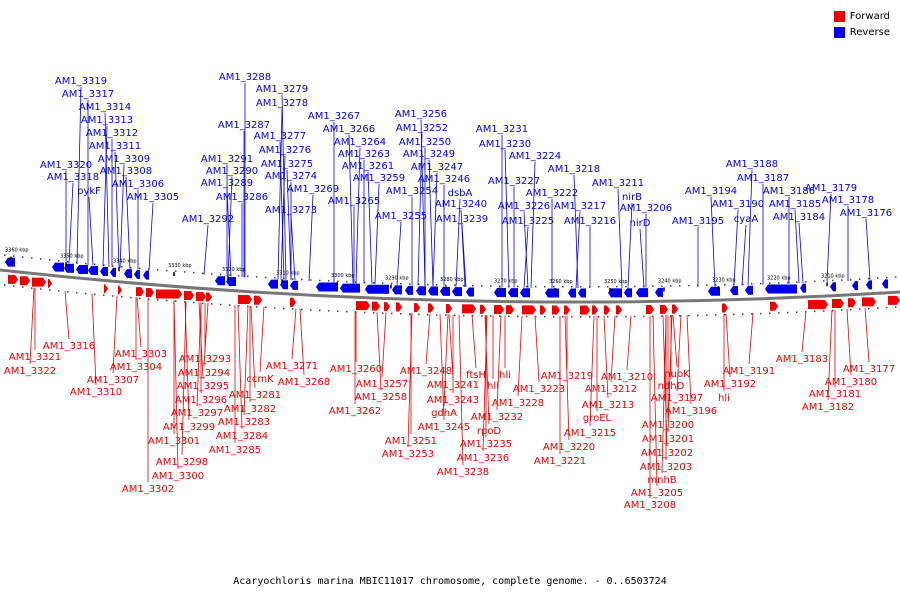 Image resolution: width=900 pixels, height=600 pixels. What do you see at coordinates (724, 398) in the screenshot?
I see `forward-gene-label: hli` at bounding box center [724, 398].